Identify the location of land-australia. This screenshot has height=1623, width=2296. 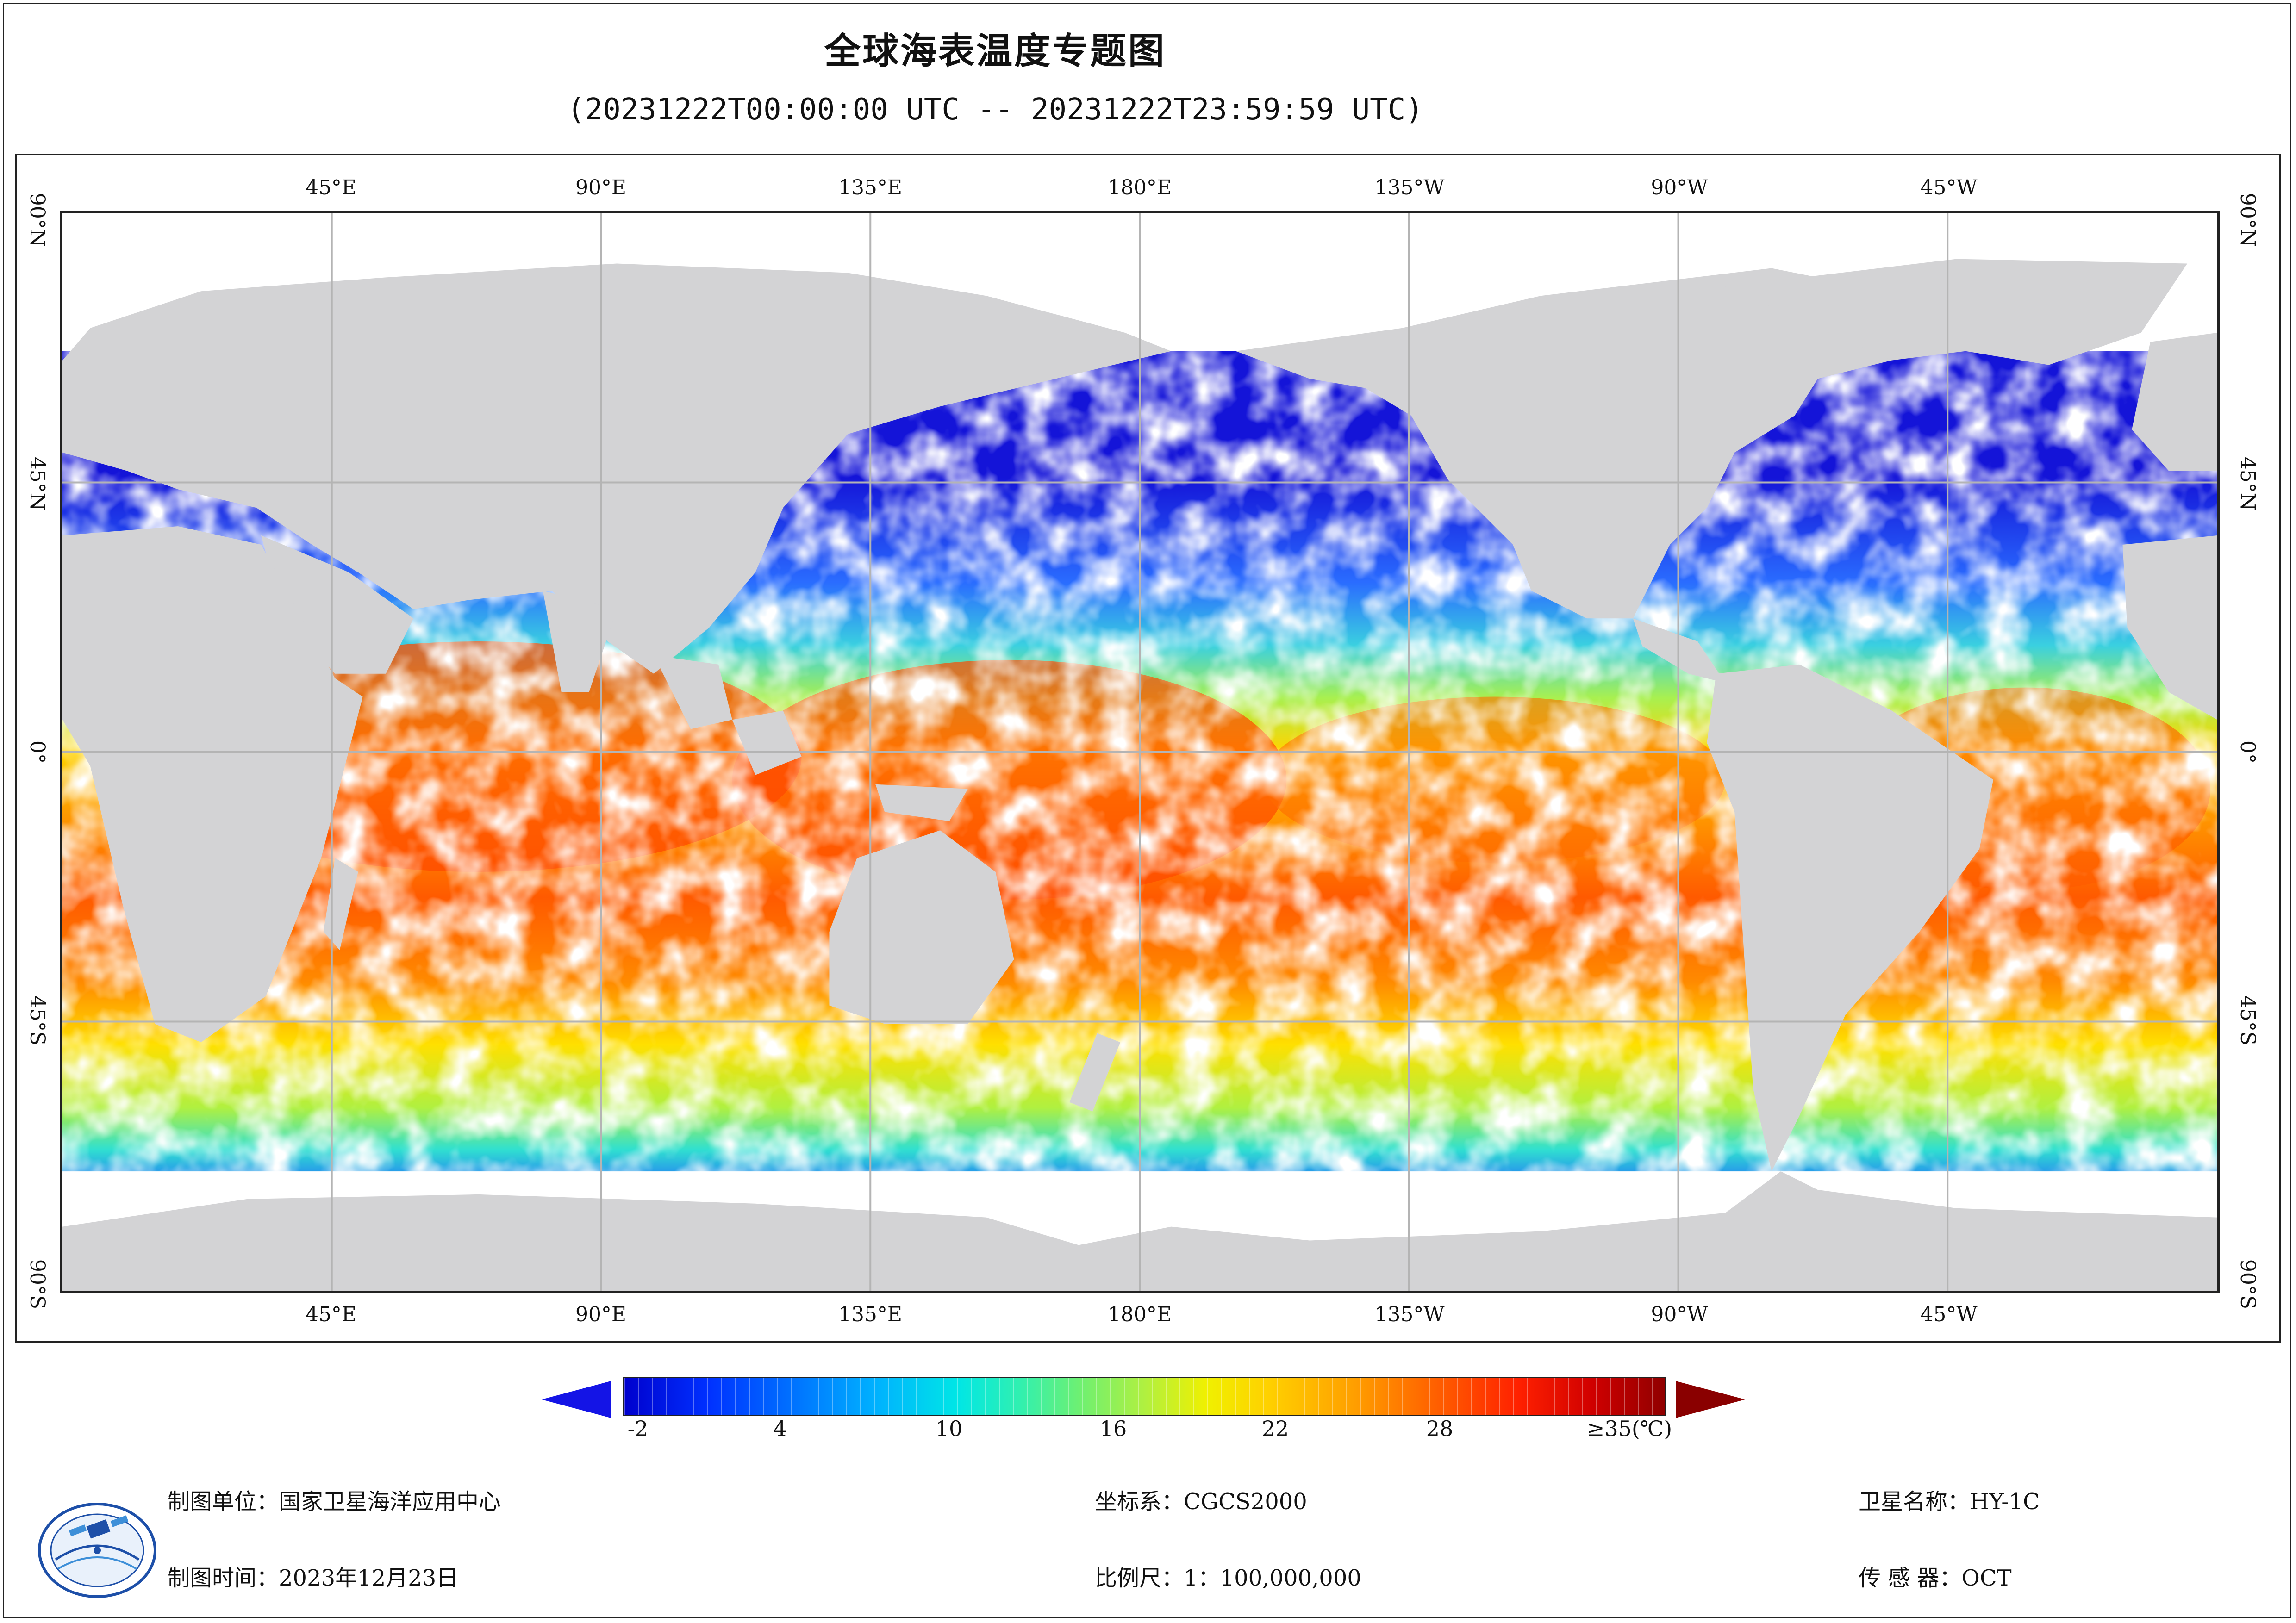
(921, 927).